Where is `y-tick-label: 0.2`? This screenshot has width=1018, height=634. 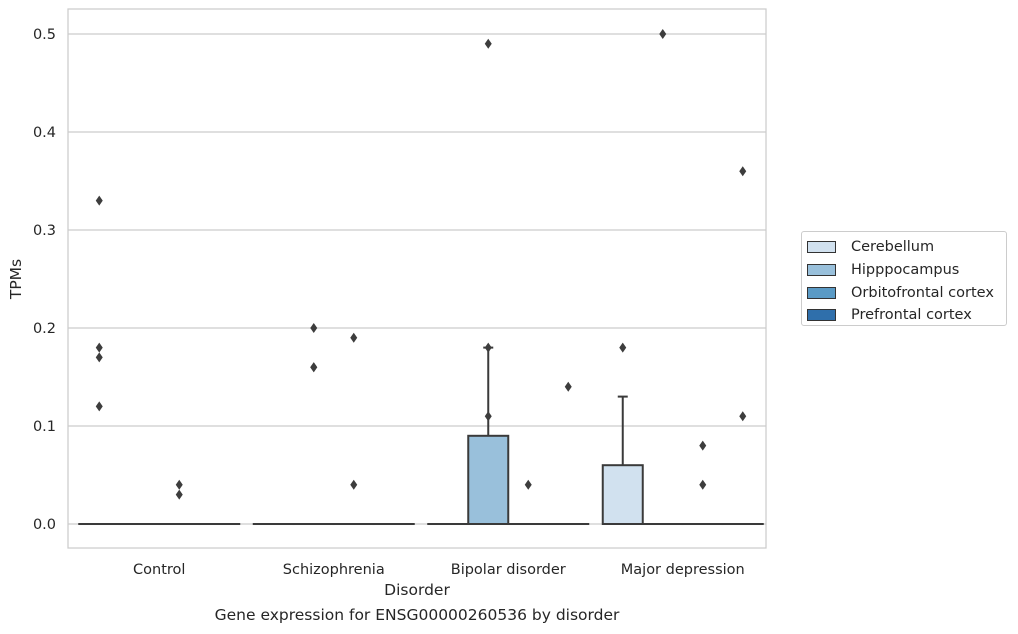
y-tick-label: 0.2 is located at coordinates (44, 329).